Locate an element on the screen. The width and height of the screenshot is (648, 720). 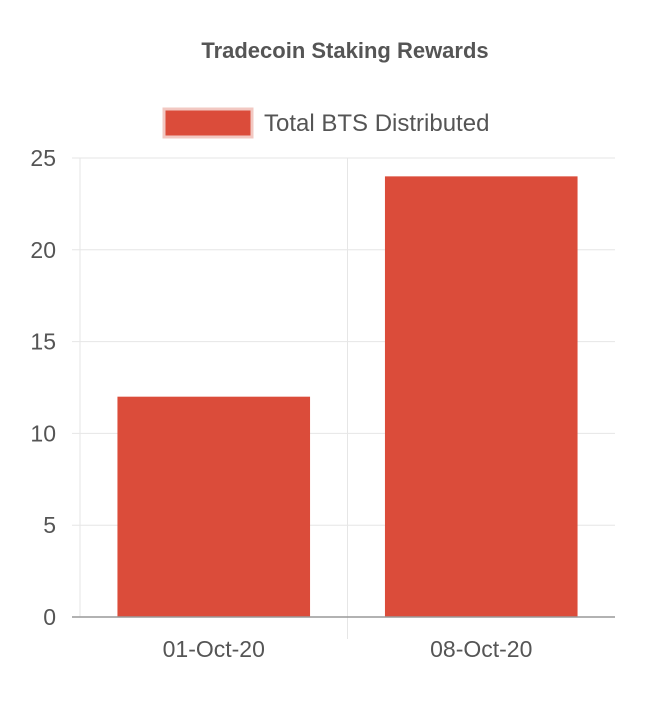
y-tick-label: 15 is located at coordinates (43, 342).